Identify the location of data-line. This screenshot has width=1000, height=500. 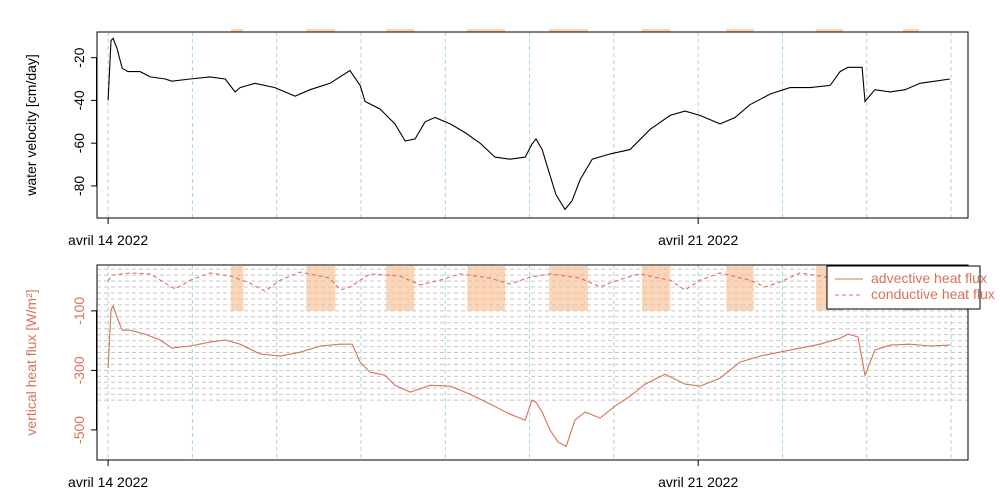
(469, 281).